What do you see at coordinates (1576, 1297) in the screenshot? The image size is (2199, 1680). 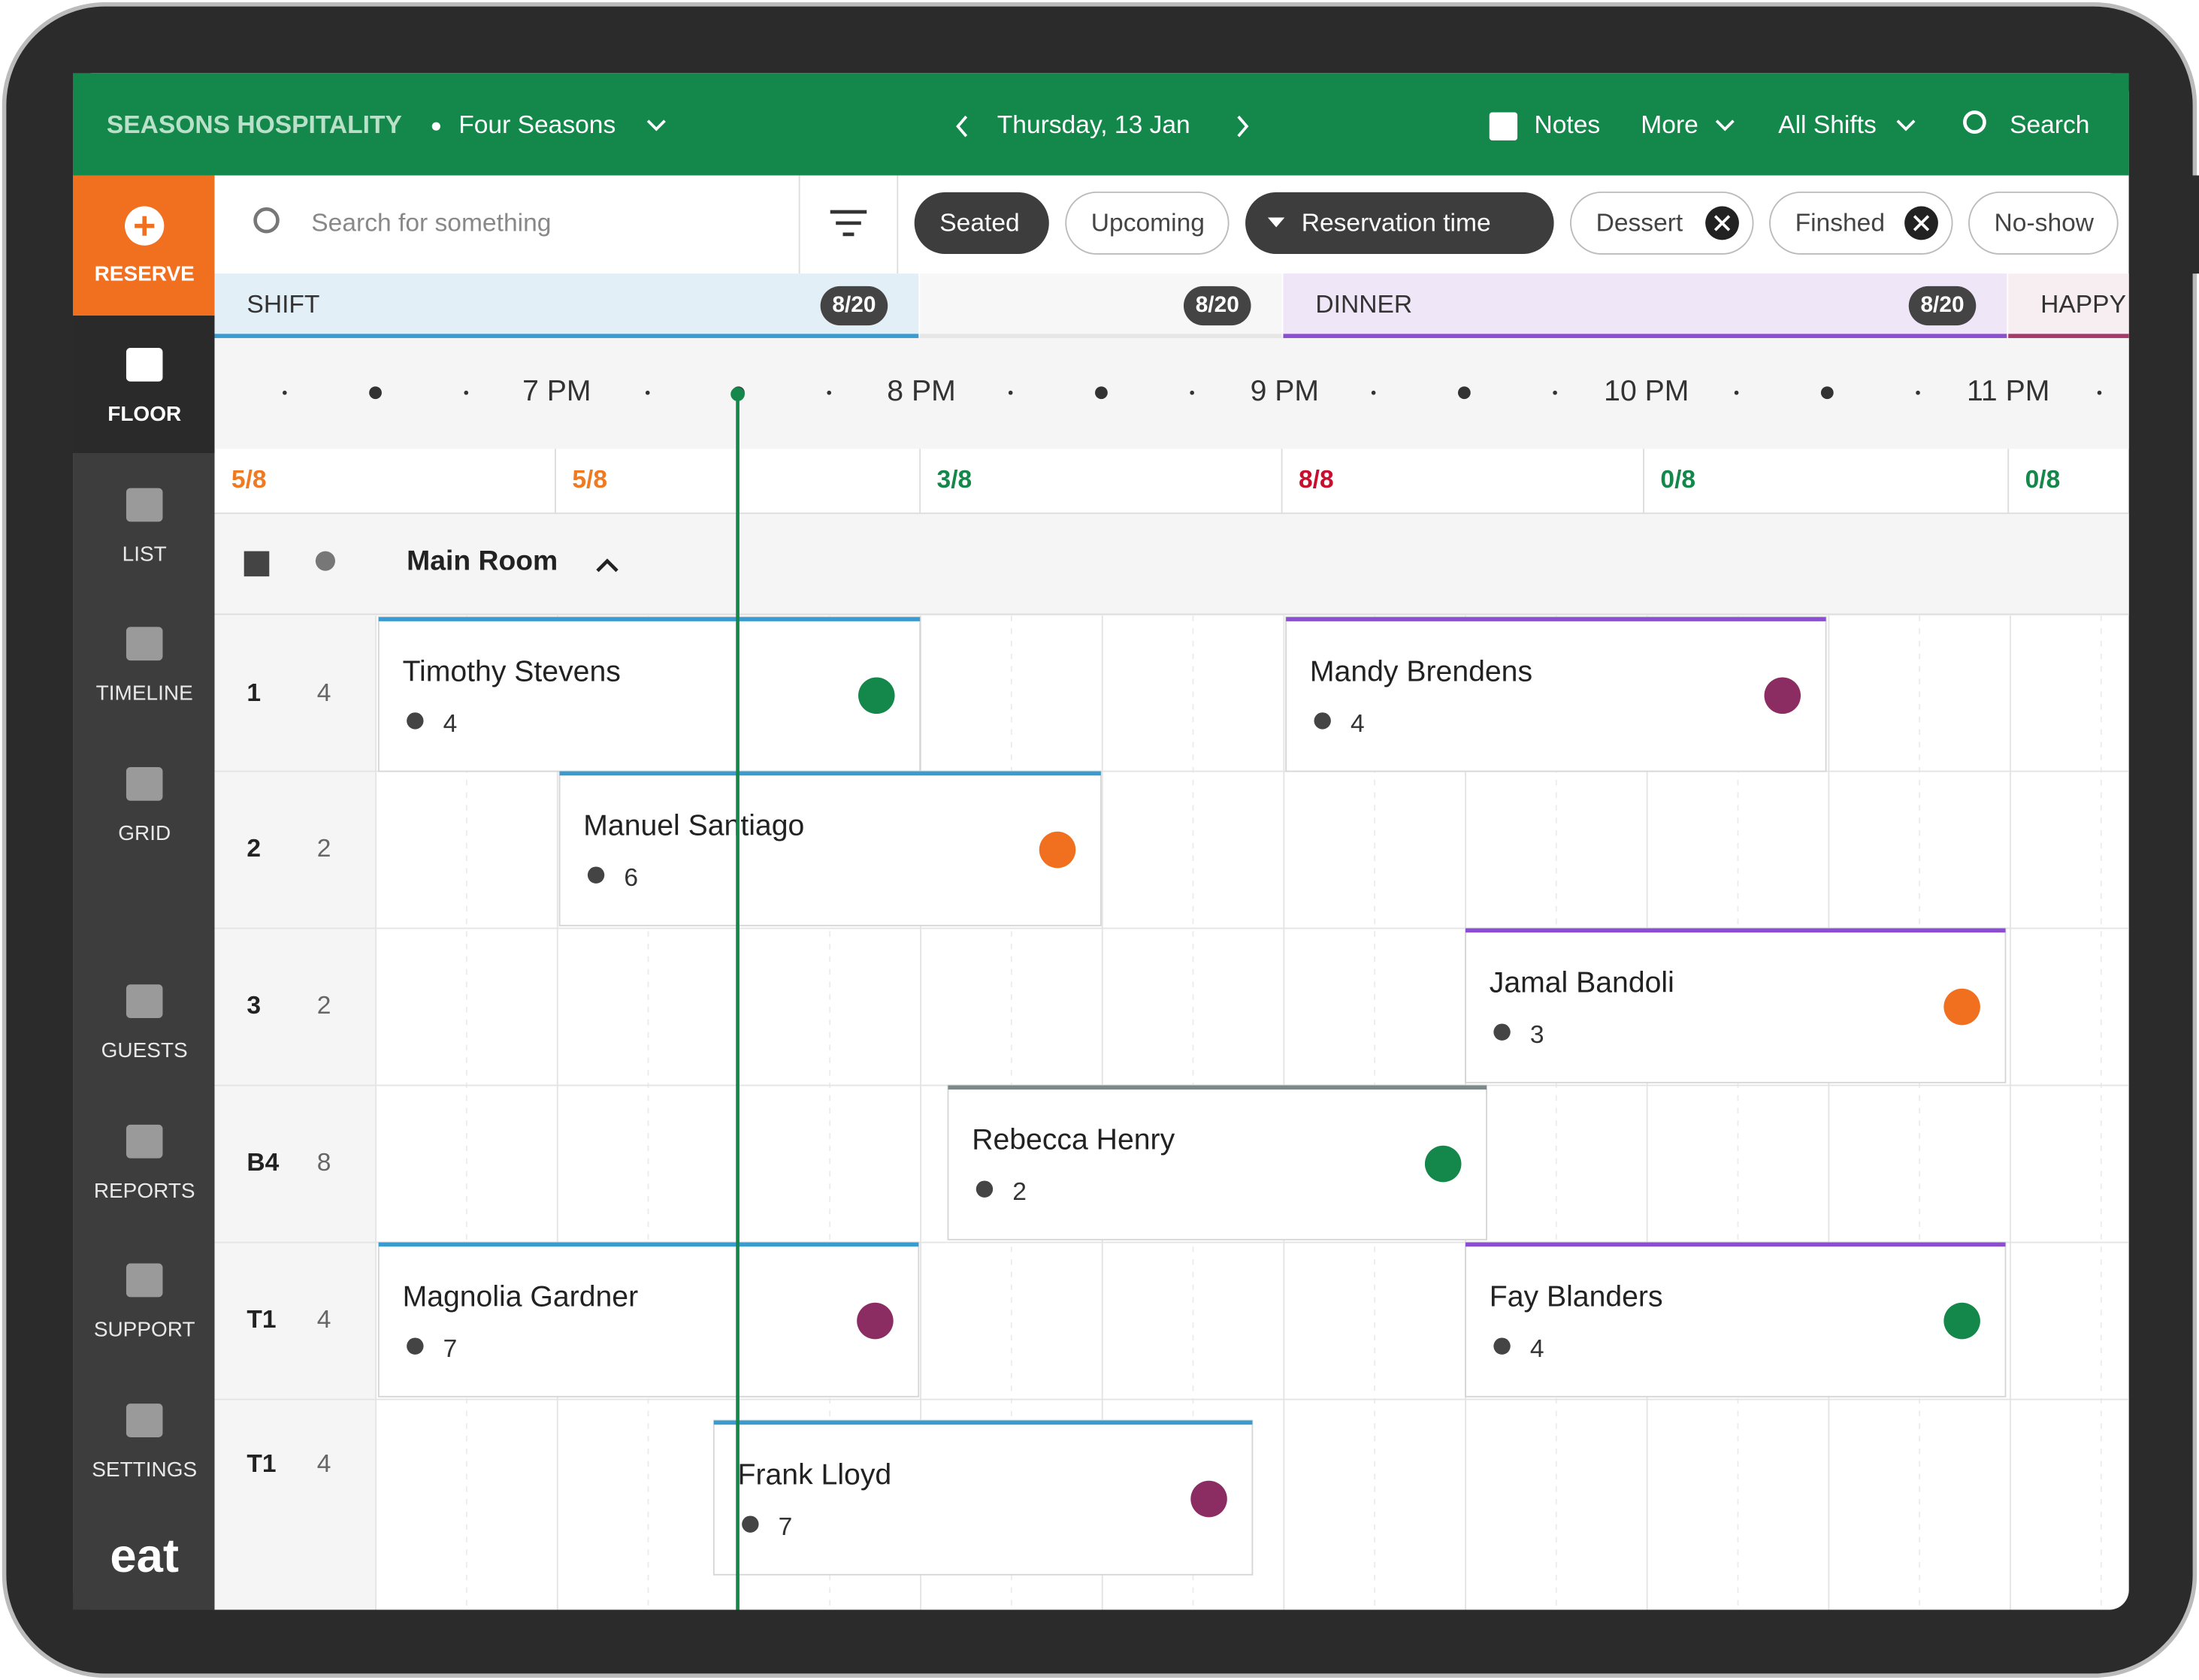 I see `guest-name: Fay Blanders` at bounding box center [1576, 1297].